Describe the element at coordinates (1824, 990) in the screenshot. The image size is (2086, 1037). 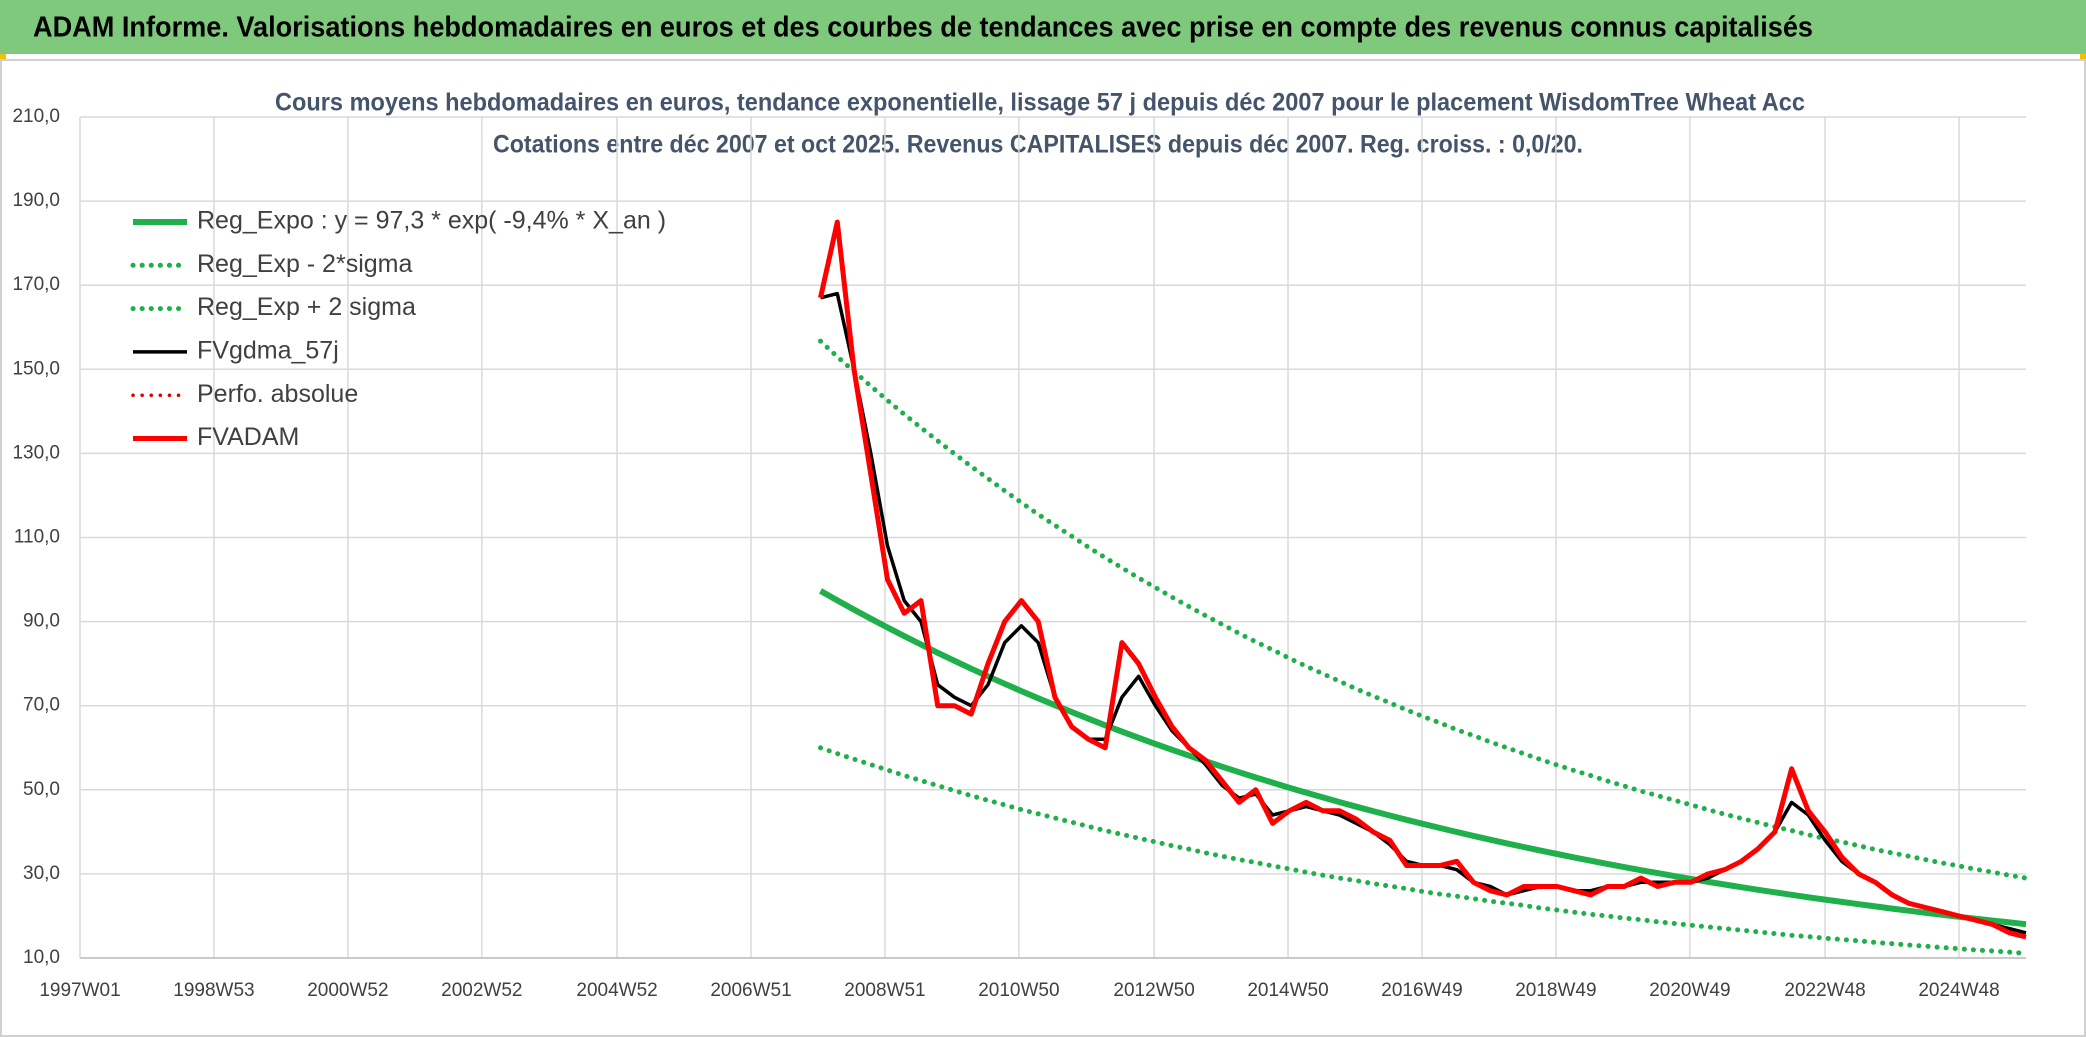
I see `x-tick-label: 2022W48` at that location.